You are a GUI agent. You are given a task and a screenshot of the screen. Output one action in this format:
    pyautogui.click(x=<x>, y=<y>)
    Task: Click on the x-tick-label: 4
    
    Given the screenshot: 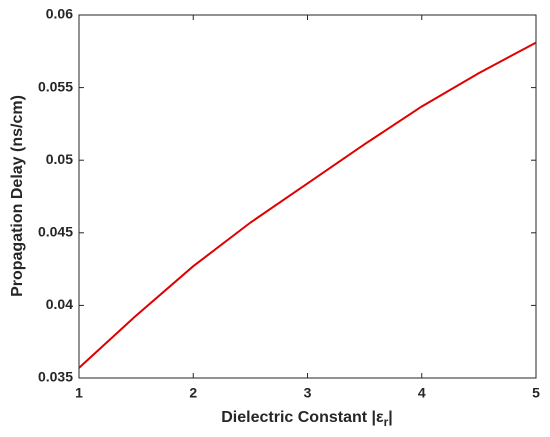 What is the action you would take?
    pyautogui.click(x=422, y=393)
    